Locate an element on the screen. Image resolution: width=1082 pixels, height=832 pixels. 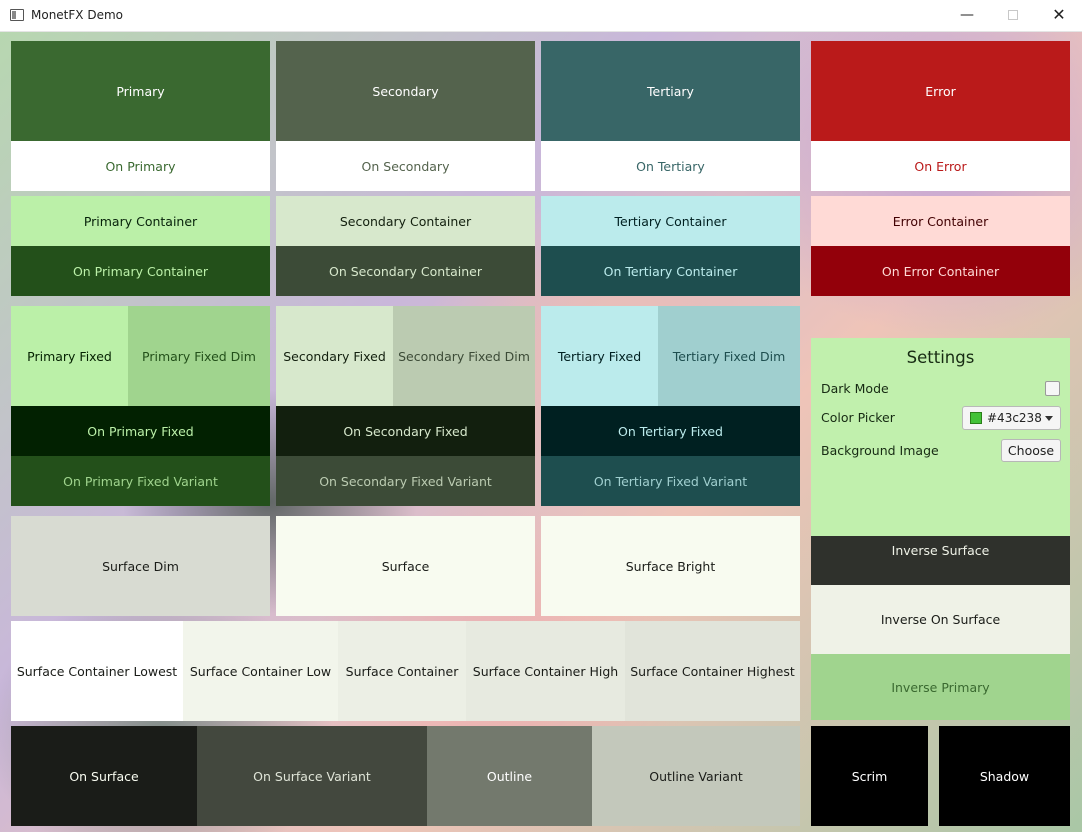
error-container-label: Error Container is located at coordinates (940, 221).